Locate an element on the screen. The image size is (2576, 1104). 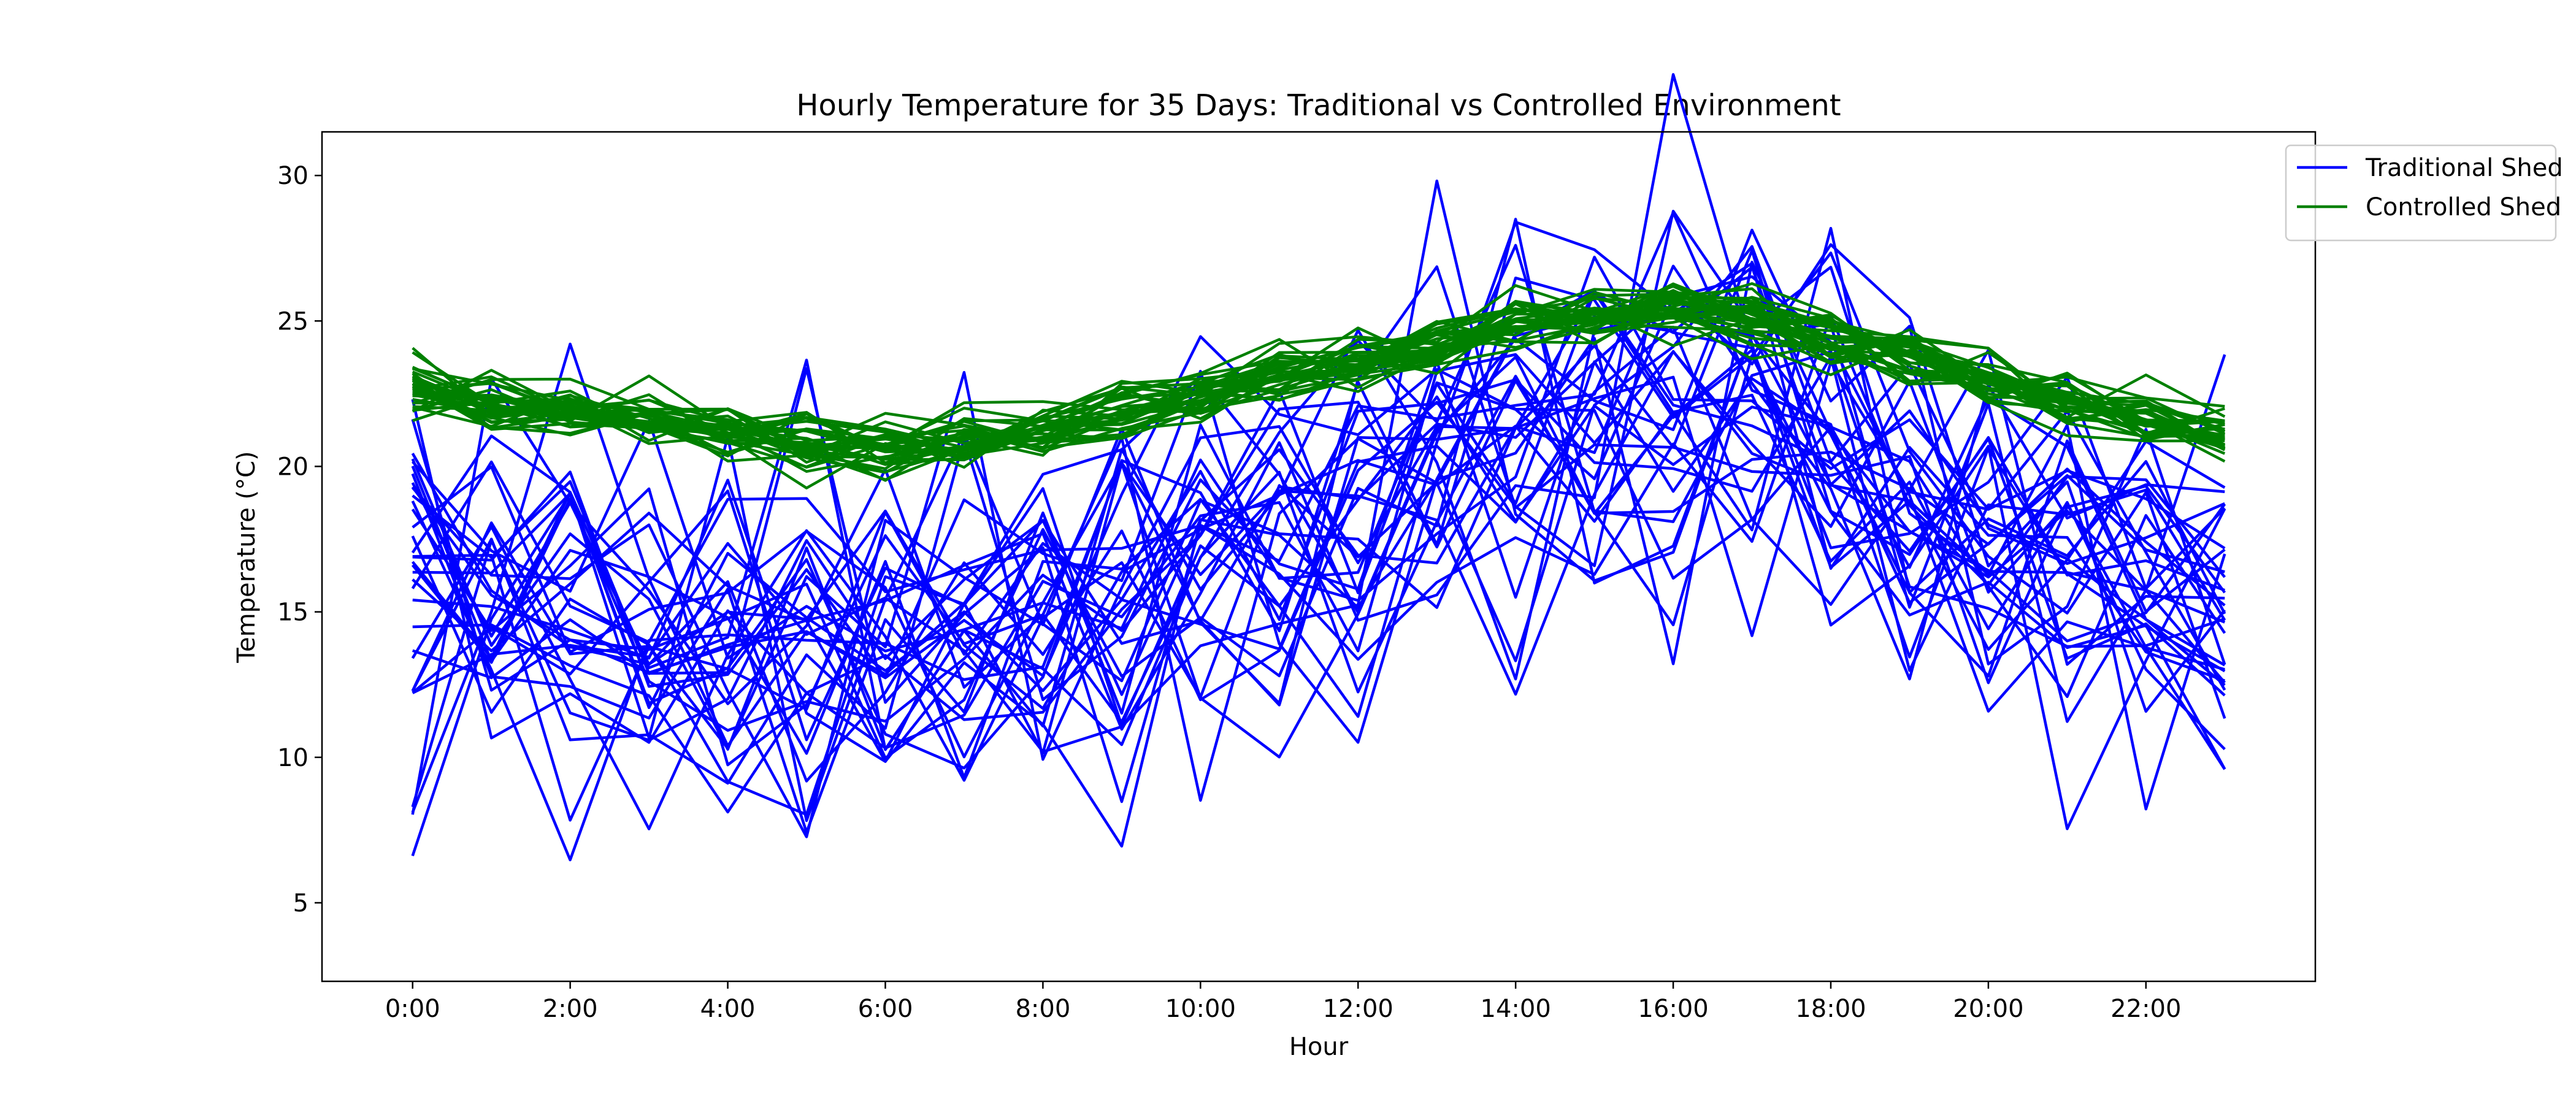
y-tick-label: 10 is located at coordinates (293, 758).